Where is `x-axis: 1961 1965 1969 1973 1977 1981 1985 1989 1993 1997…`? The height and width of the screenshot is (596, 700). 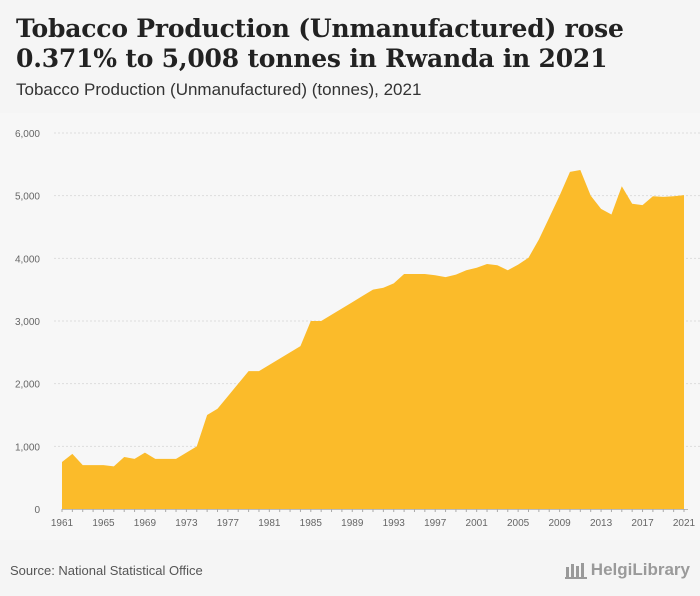
x-axis: 1961 1965 1969 1973 1977 1981 1985 1989 1993 1997… is located at coordinates (373, 519).